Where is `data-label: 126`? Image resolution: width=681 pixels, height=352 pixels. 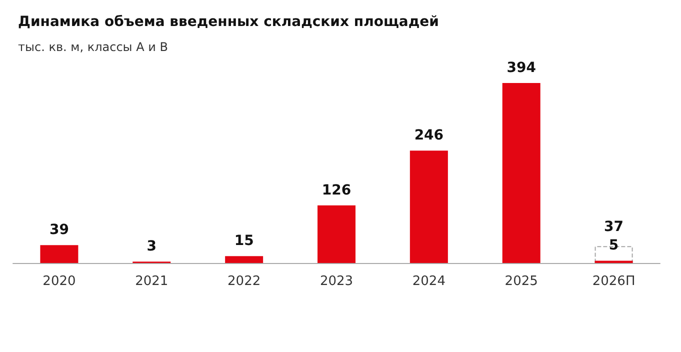
data-label: 126 is located at coordinates (337, 190).